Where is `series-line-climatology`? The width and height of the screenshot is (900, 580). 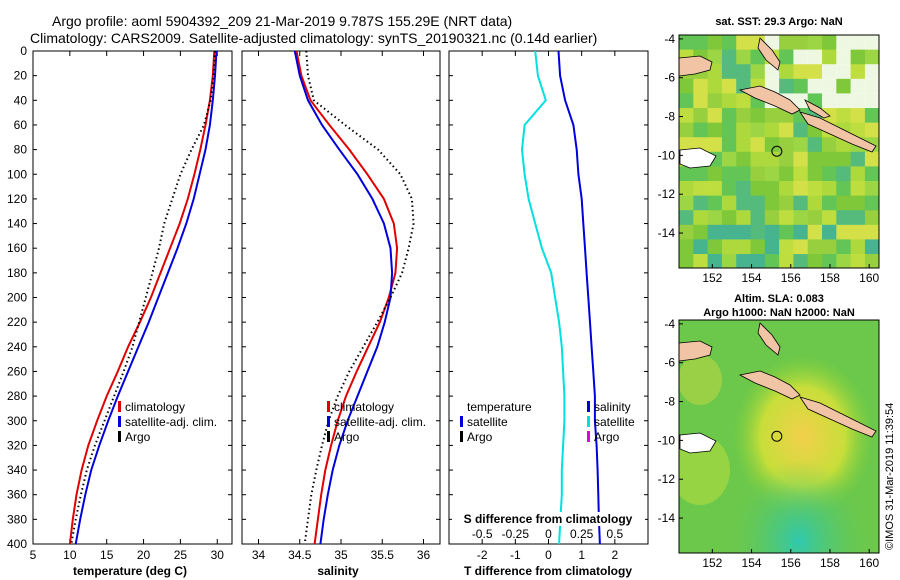
series-line-climatology is located at coordinates (142, 297).